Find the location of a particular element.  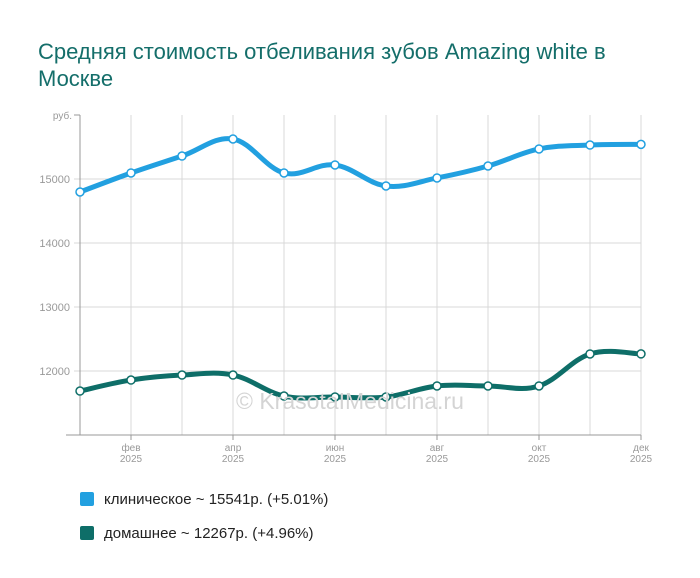

legend-item-home: домашнее ~ 12267р. (+4.96%) is located at coordinates (204, 533).